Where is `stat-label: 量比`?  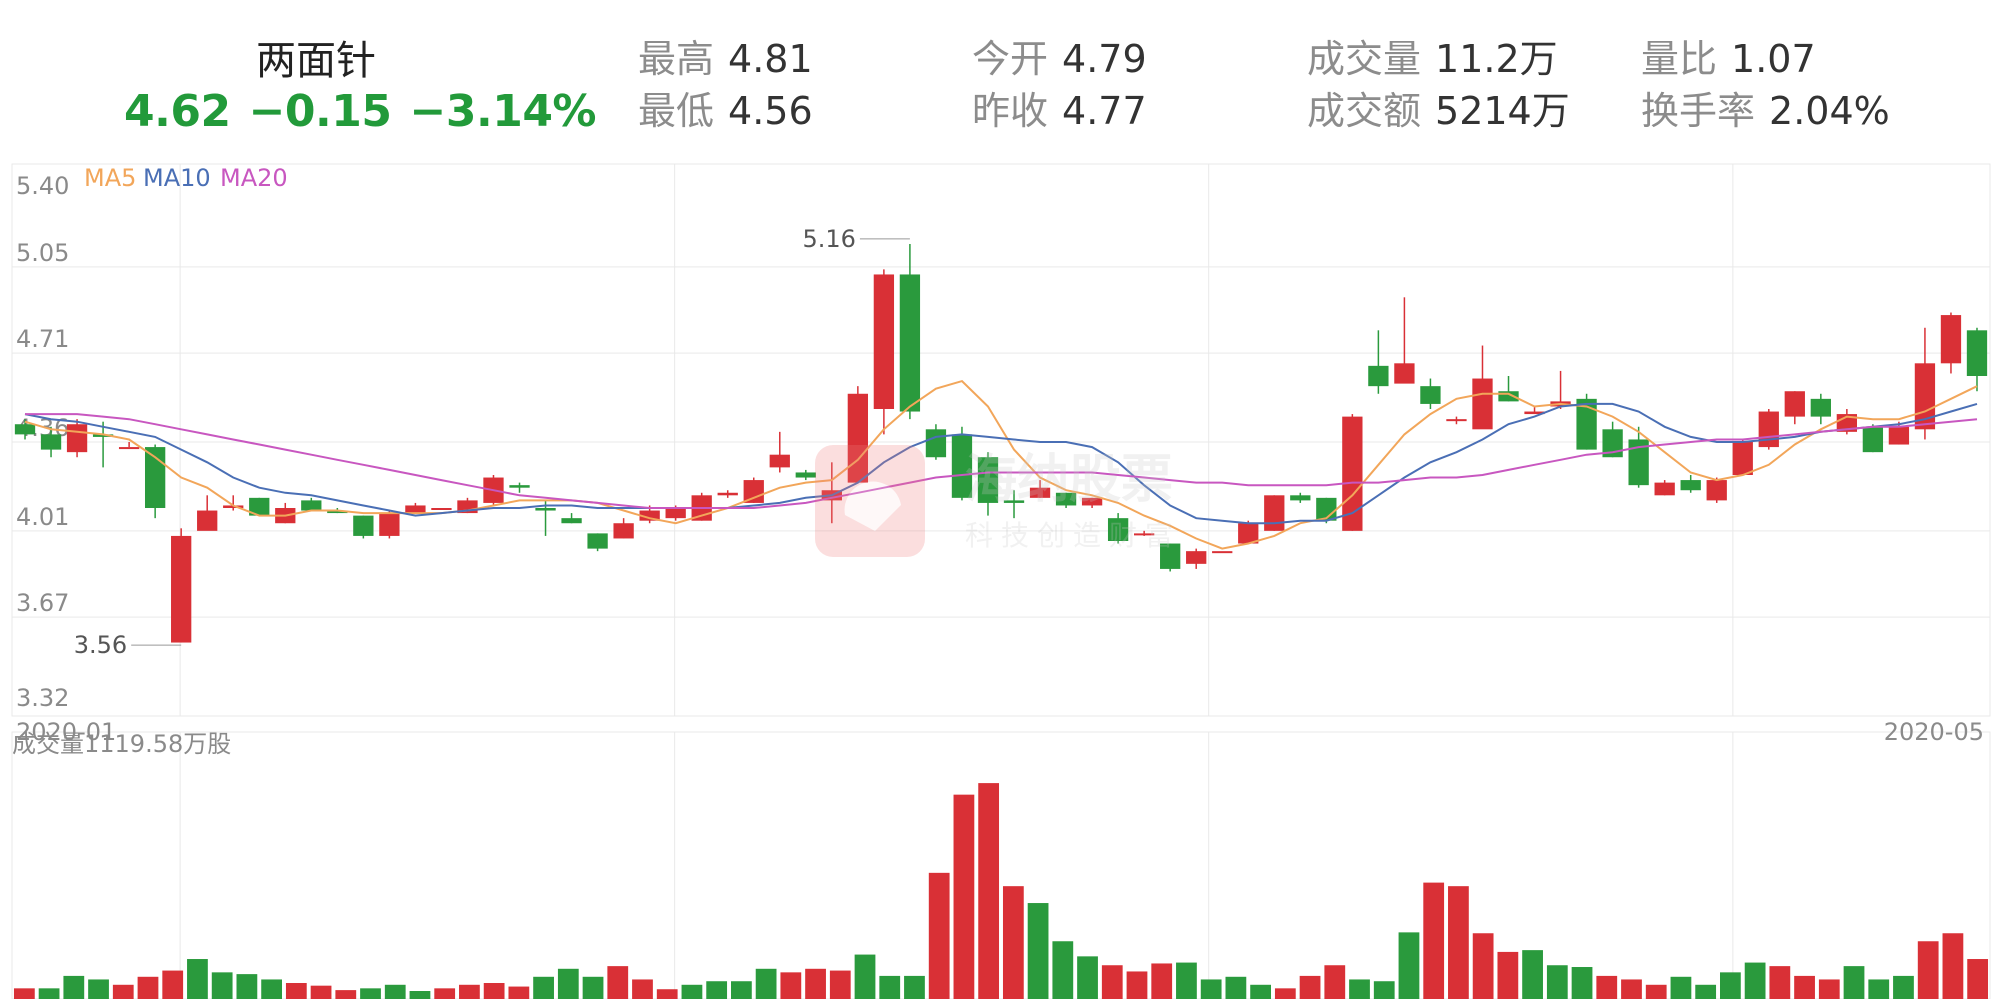 stat-label: 量比 is located at coordinates (1679, 59).